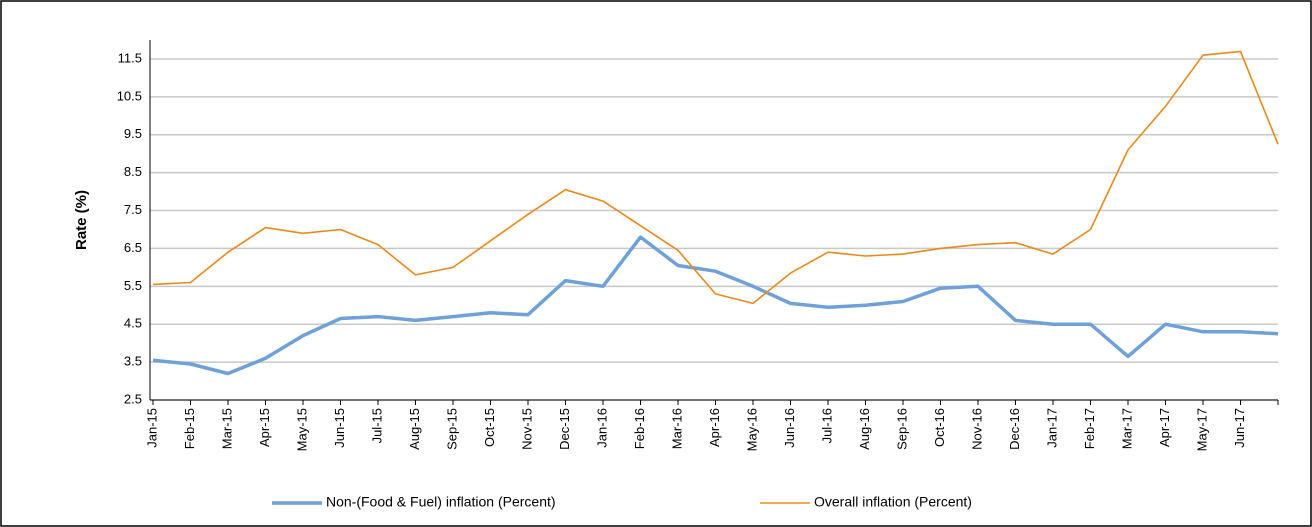 Image resolution: width=1312 pixels, height=527 pixels. Describe the element at coordinates (1164, 427) in the screenshot. I see `x-tick-label: Apr-17` at that location.